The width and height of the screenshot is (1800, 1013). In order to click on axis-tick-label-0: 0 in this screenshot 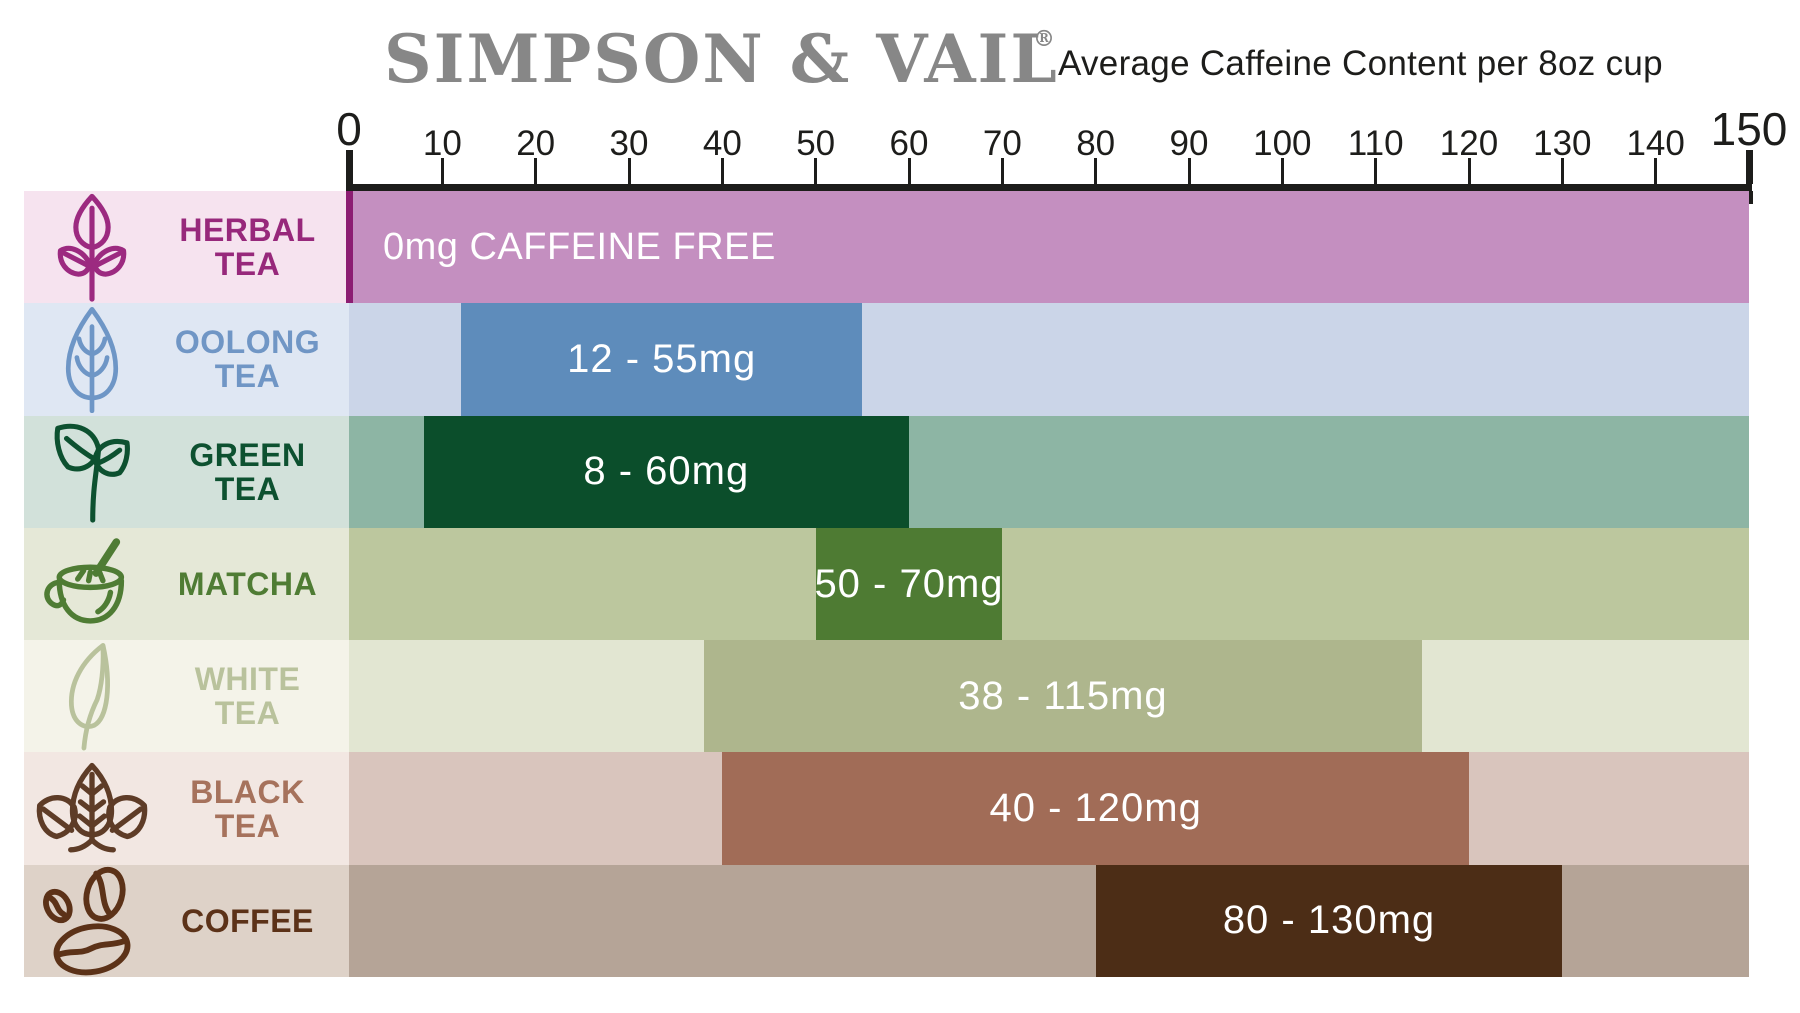, I will do `click(349, 129)`.